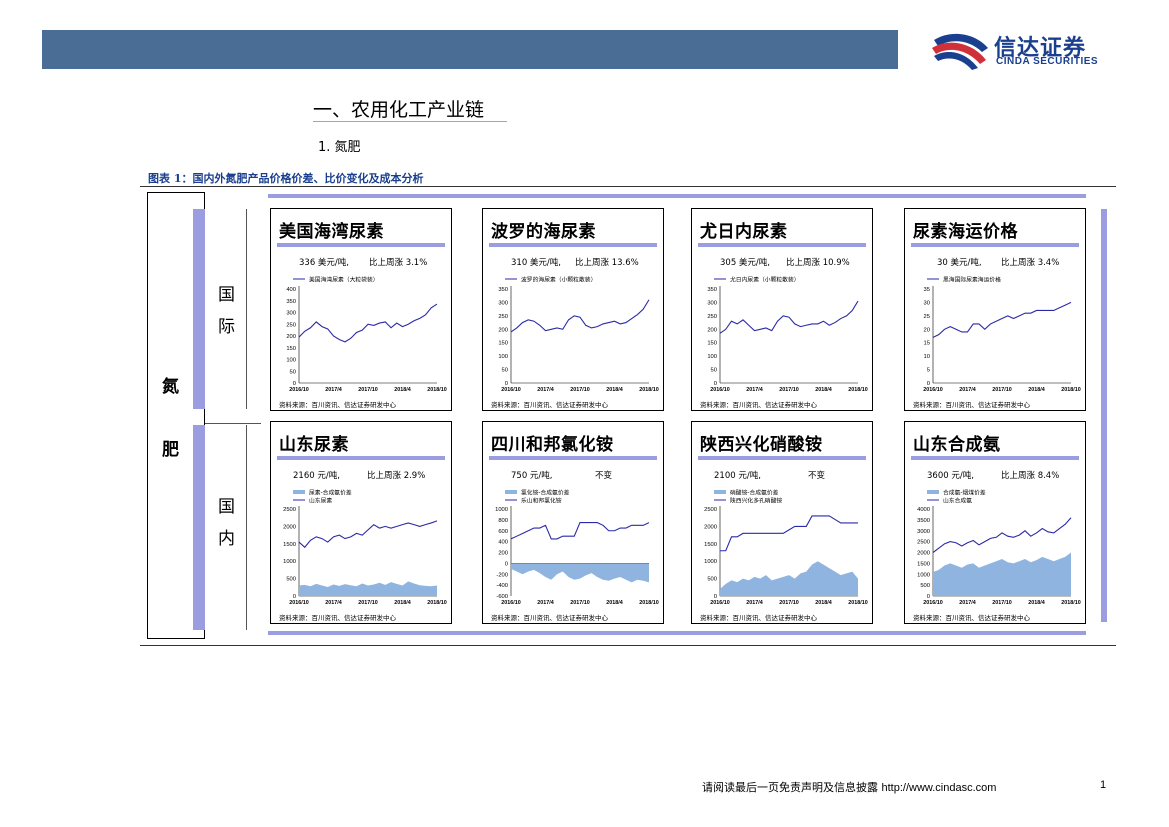 This screenshot has height=827, width=1169. I want to click on y-tick-label: 2500, so click(923, 543).